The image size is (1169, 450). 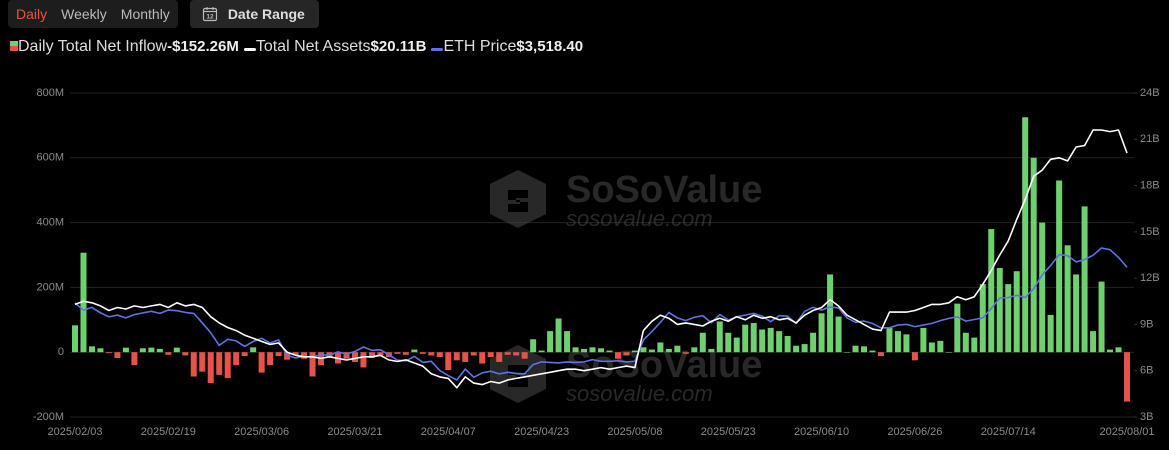 I want to click on y-tick-label: 600M, so click(x=50, y=158).